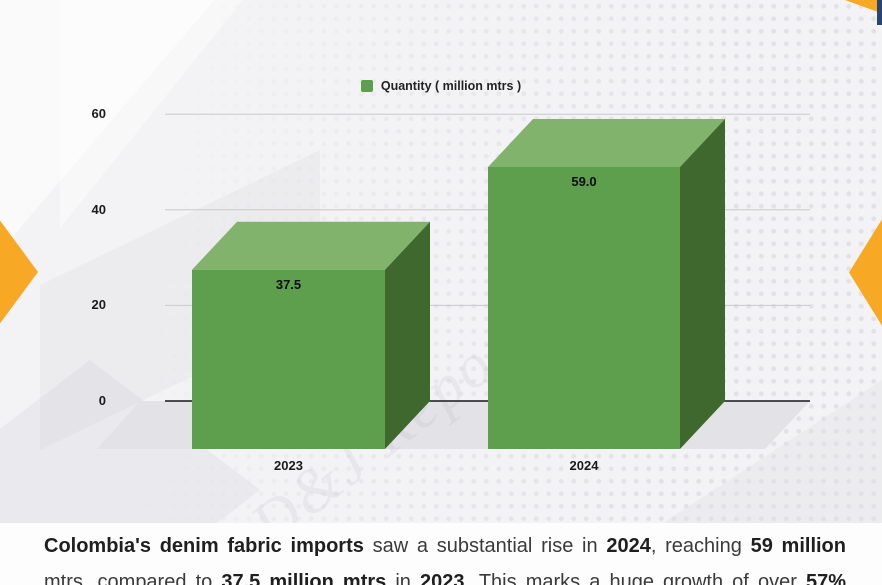 Image resolution: width=882 pixels, height=585 pixels. Describe the element at coordinates (635, 578) in the screenshot. I see `summary-text-segment: . This marks a huge growth of over` at that location.